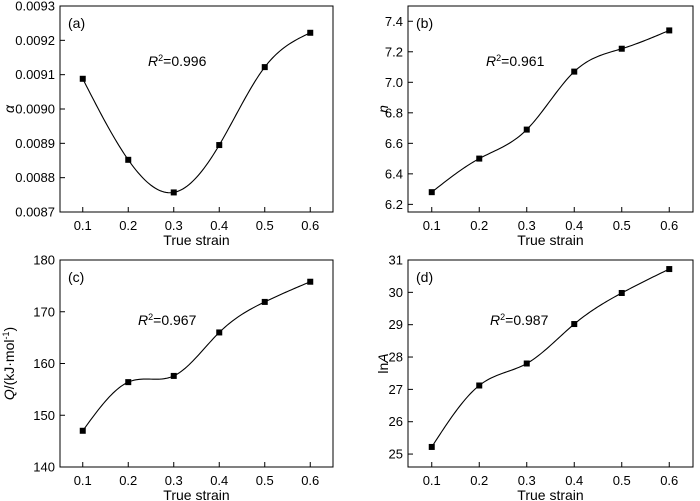 This screenshot has height=501, width=700. I want to click on y-tick-label: 0.0088, so click(35, 177).